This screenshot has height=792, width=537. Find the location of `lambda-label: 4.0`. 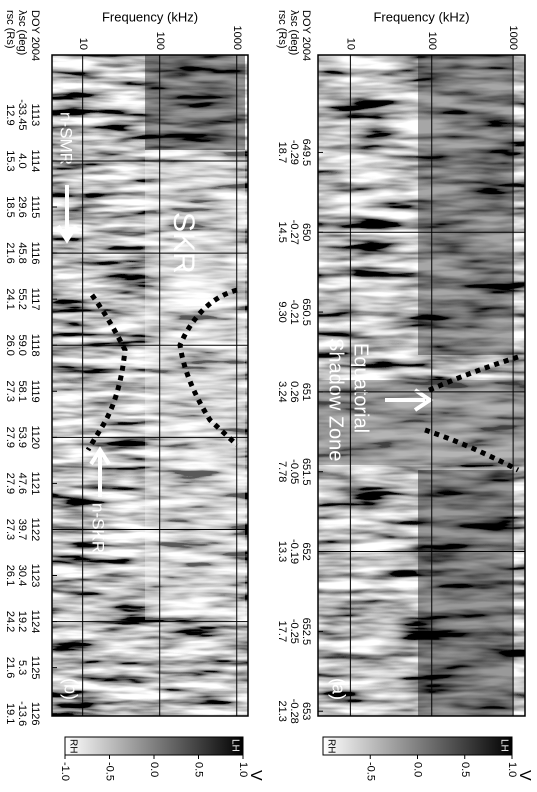

lambda-label: 4.0 is located at coordinates (22, 160).